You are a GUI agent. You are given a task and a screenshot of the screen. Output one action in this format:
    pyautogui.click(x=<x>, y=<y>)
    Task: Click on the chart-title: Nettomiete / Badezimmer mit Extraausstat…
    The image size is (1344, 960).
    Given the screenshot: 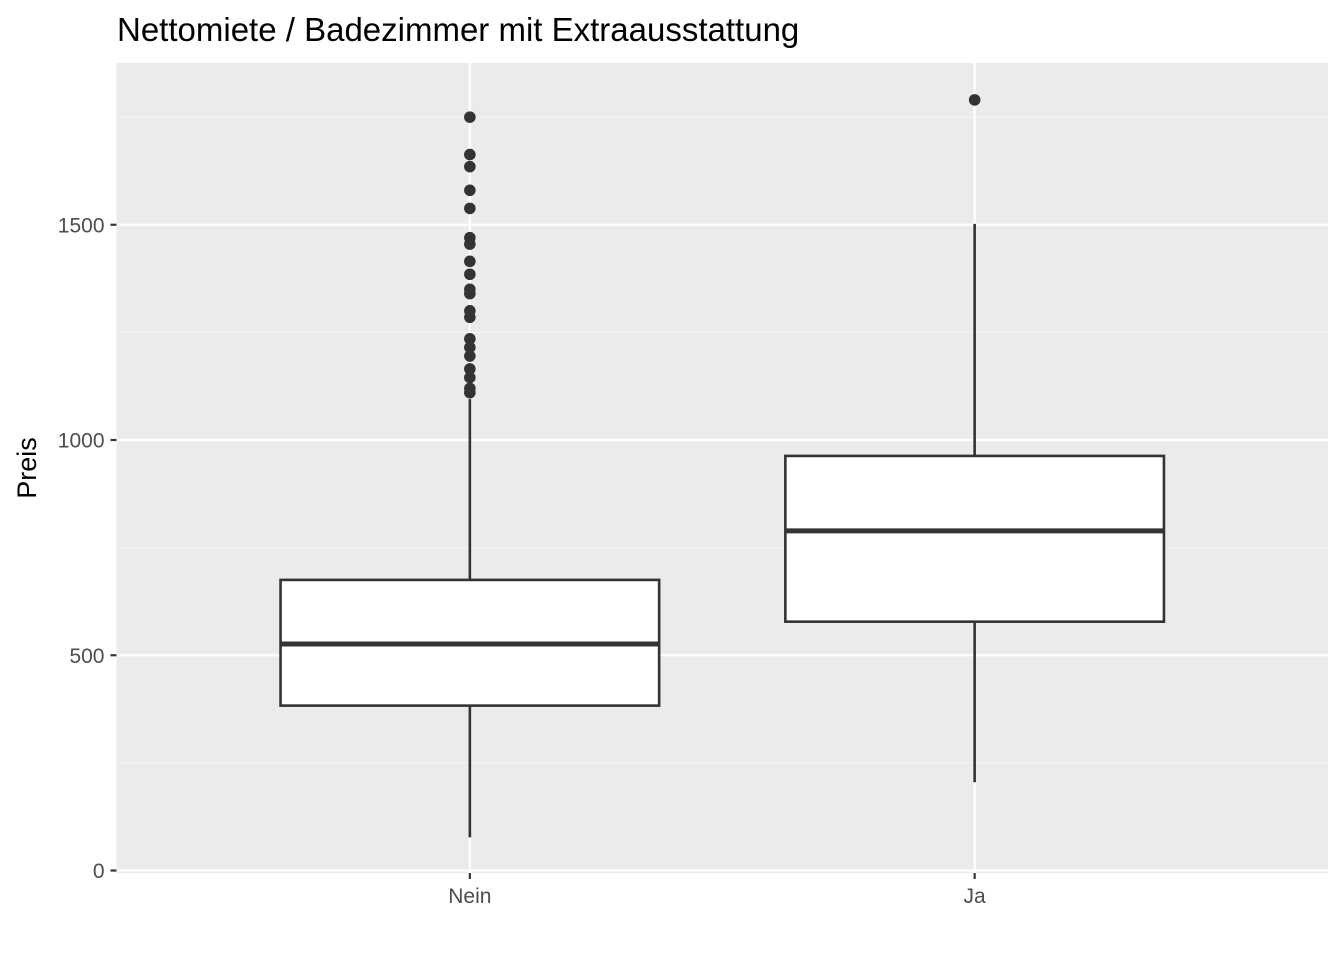 What is the action you would take?
    pyautogui.click(x=458, y=29)
    